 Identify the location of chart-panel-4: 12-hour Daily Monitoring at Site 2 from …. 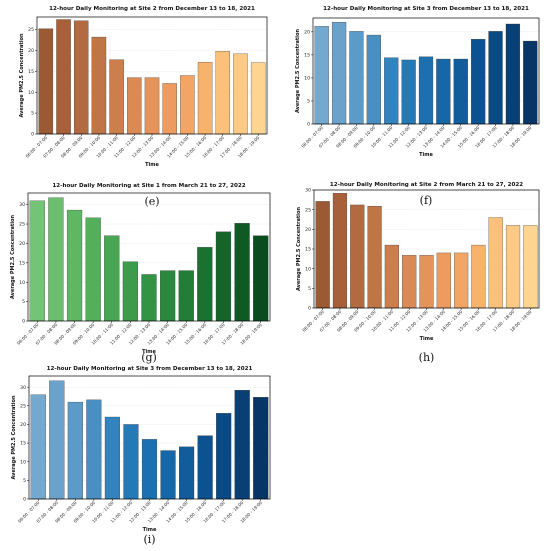
(418, 273).